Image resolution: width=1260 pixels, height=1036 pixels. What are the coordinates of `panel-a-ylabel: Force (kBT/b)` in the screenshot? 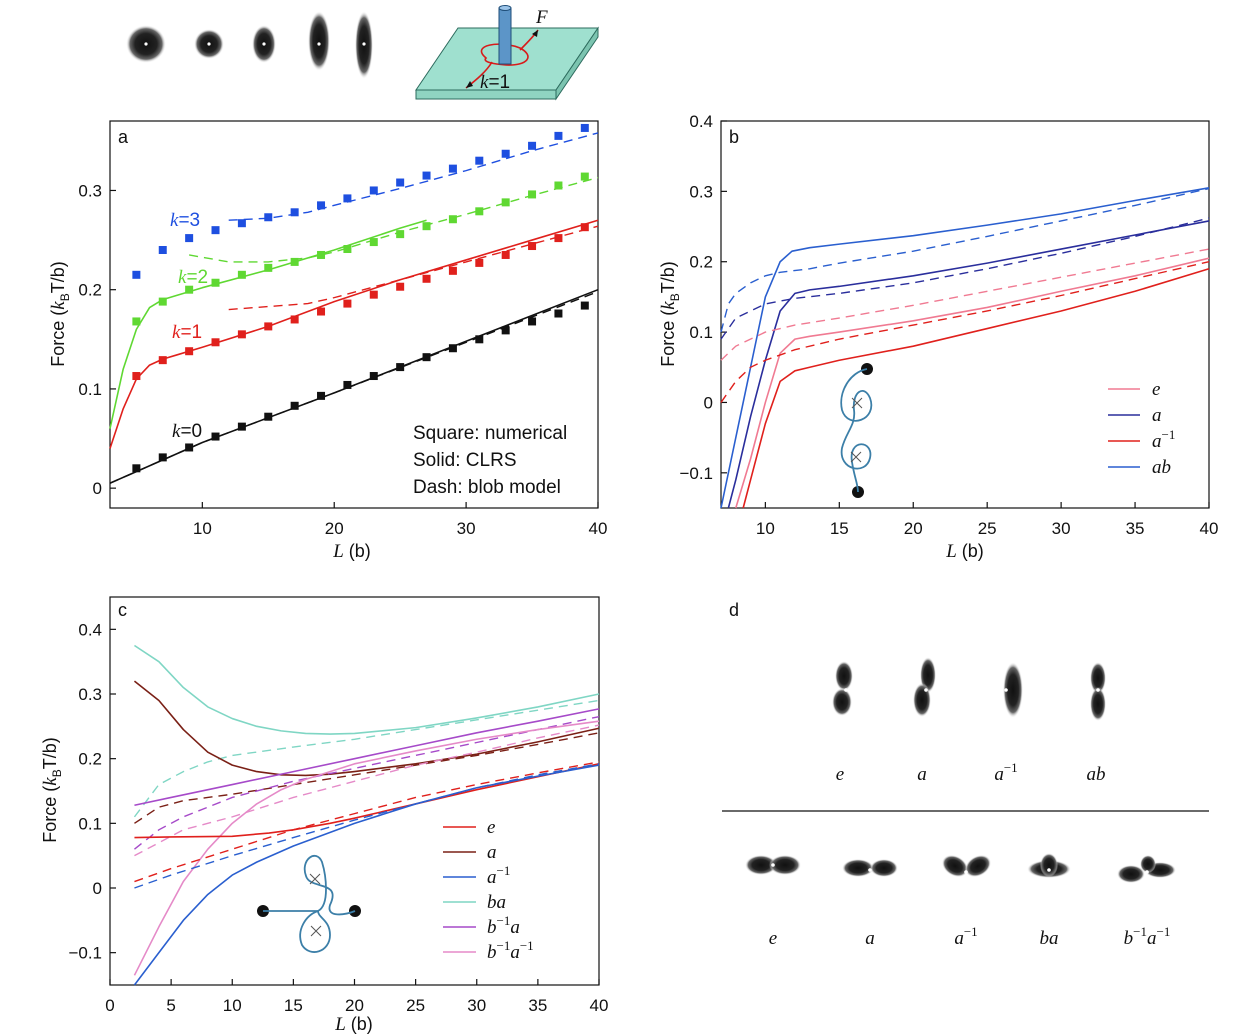 It's located at (60, 313).